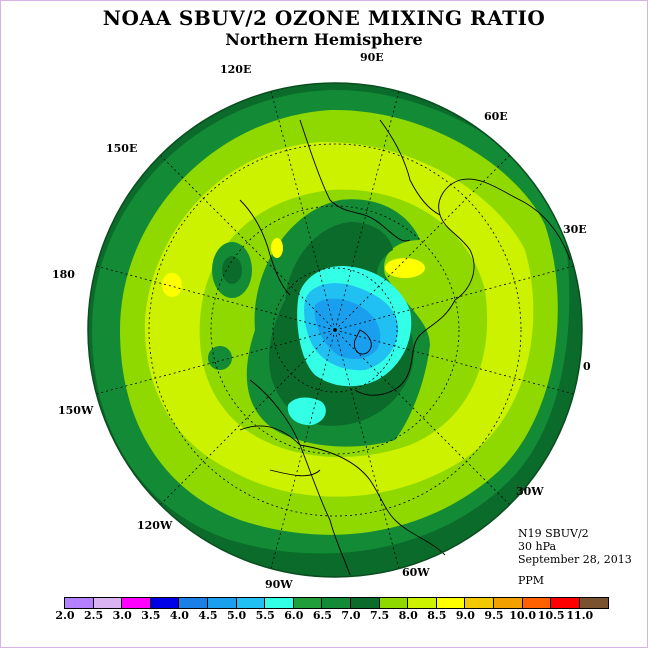  Describe the element at coordinates (551, 615) in the screenshot. I see `colorbar-tick-label: 10.5` at that location.